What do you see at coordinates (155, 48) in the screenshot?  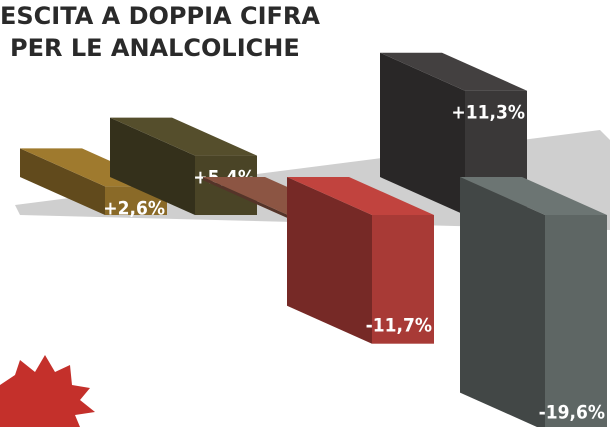 I see `chart-title: PER LE ANALCOLICHE` at bounding box center [155, 48].